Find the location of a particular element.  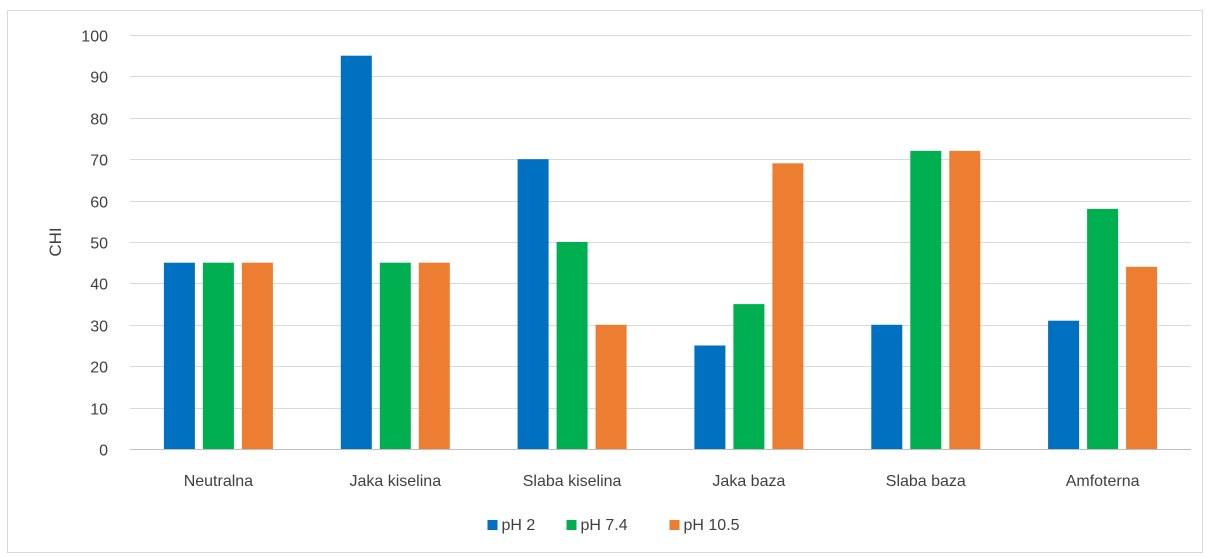

x-category-label: Jaka kiselina is located at coordinates (395, 481).